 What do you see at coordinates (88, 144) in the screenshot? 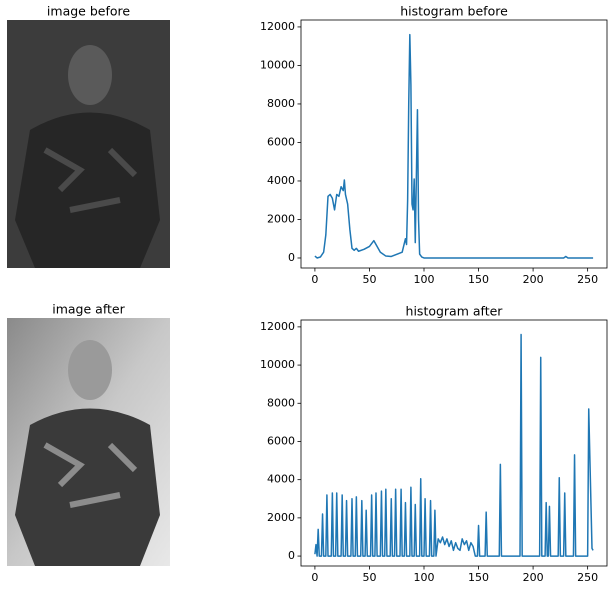
I see `image-before` at bounding box center [88, 144].